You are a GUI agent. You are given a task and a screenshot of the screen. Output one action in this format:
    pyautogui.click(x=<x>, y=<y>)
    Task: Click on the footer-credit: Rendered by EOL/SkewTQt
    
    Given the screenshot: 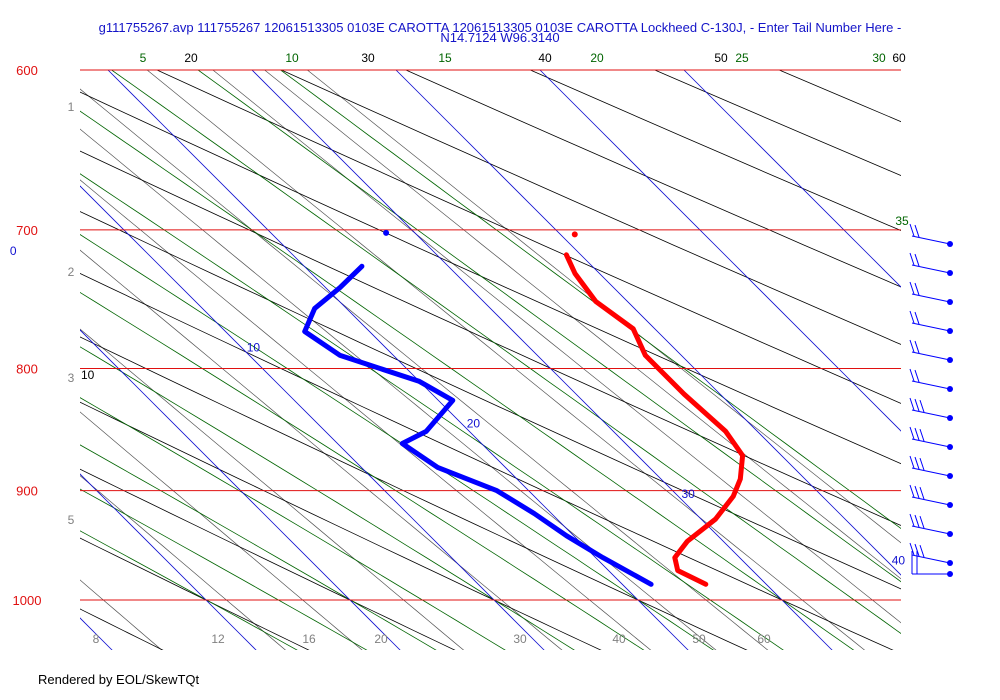 What is the action you would take?
    pyautogui.click(x=119, y=679)
    